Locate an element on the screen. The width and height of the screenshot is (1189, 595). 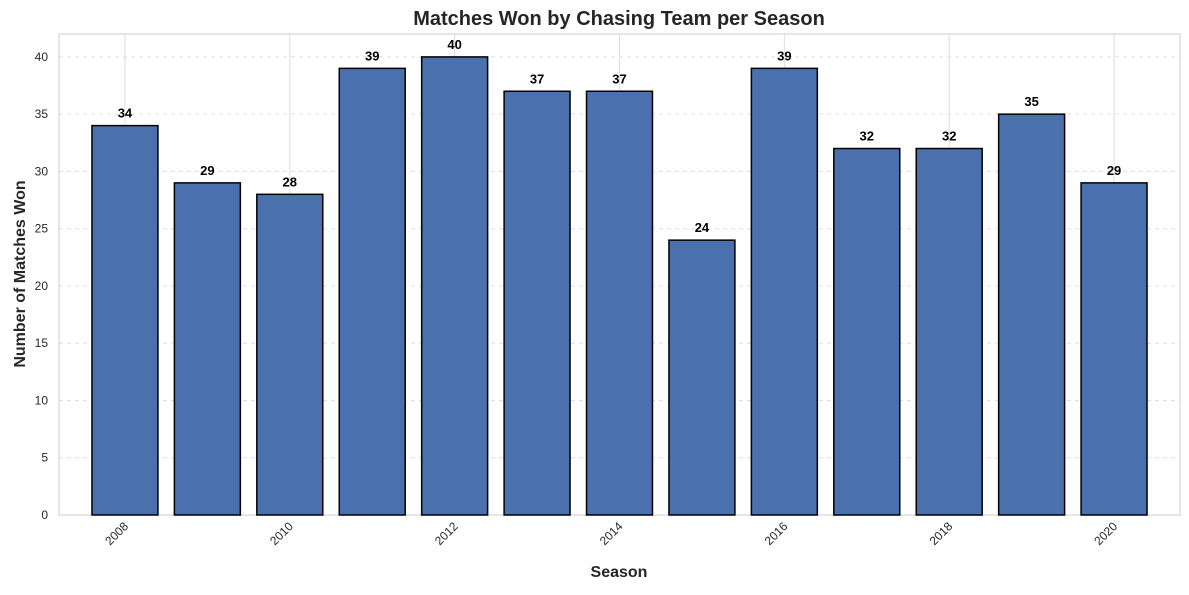
data-label-2008: 34 is located at coordinates (125, 113).